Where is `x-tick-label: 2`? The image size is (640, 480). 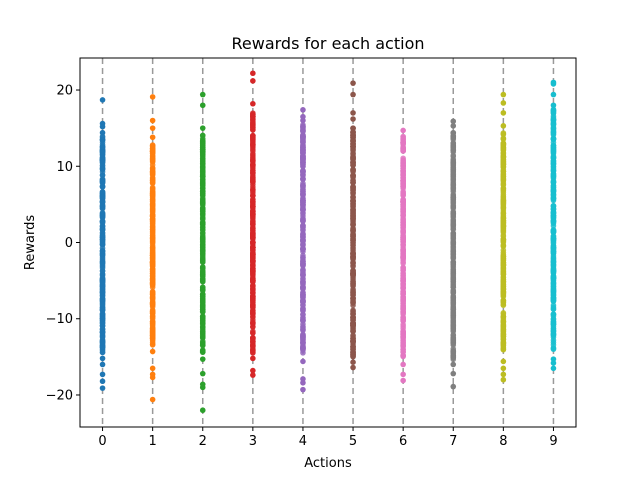
x-tick-label: 2 is located at coordinates (203, 441).